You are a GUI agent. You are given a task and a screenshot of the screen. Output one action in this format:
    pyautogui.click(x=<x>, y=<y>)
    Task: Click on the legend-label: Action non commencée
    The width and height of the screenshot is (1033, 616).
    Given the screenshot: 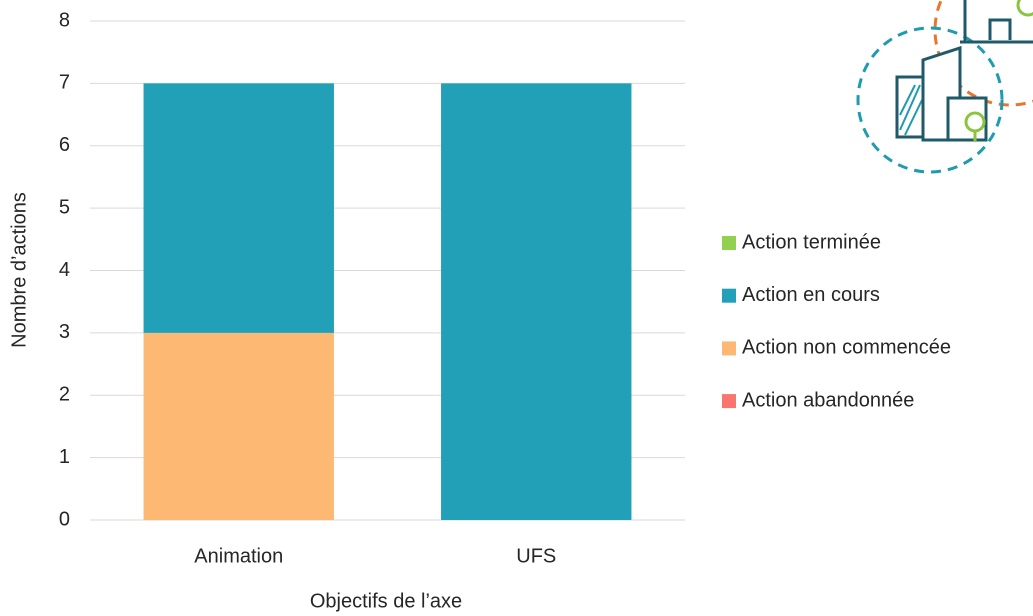 What is the action you would take?
    pyautogui.click(x=846, y=348)
    